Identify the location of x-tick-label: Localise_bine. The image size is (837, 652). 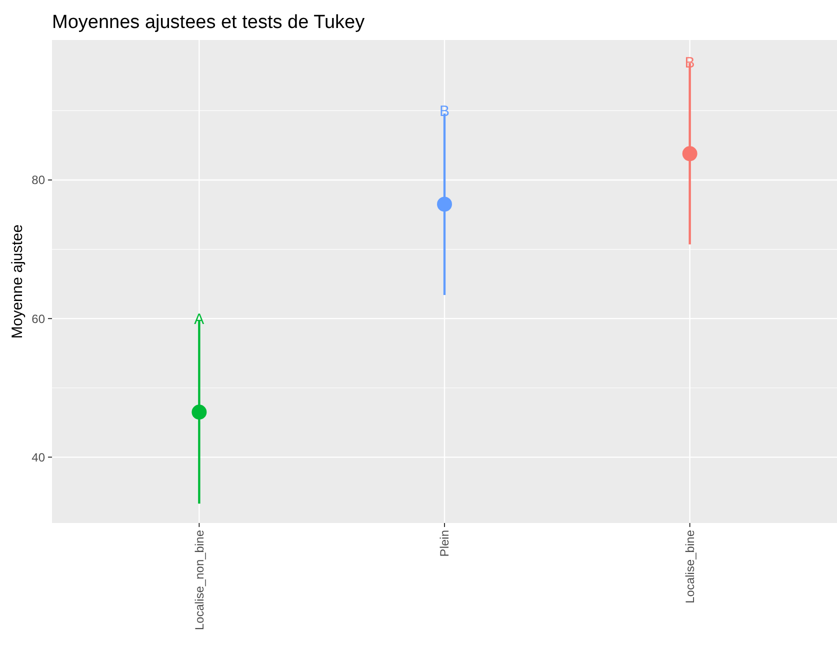
(690, 567).